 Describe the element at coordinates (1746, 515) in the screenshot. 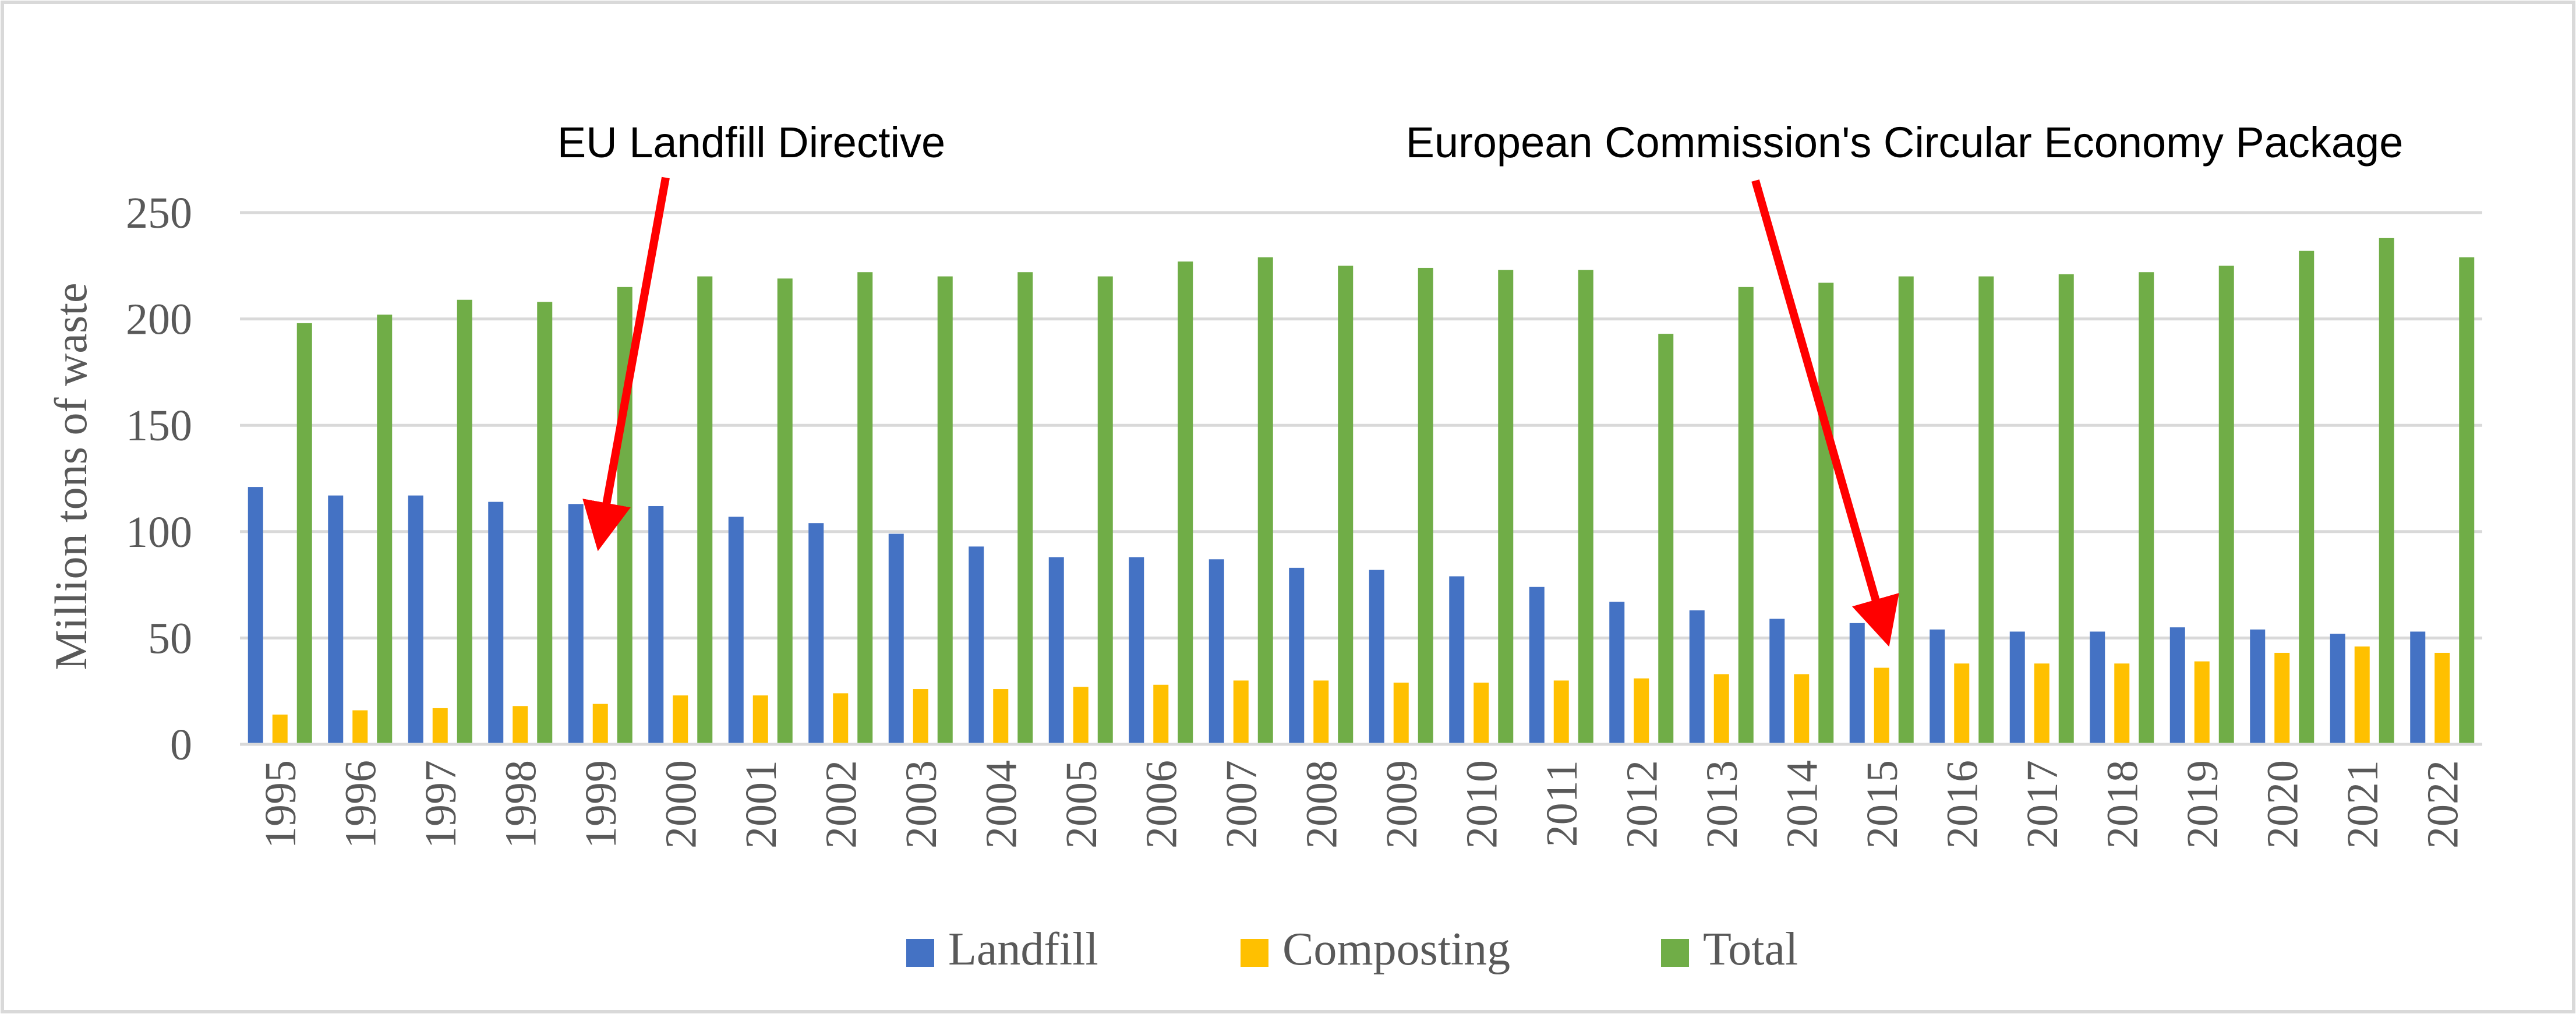

I see `bar-total-2013` at that location.